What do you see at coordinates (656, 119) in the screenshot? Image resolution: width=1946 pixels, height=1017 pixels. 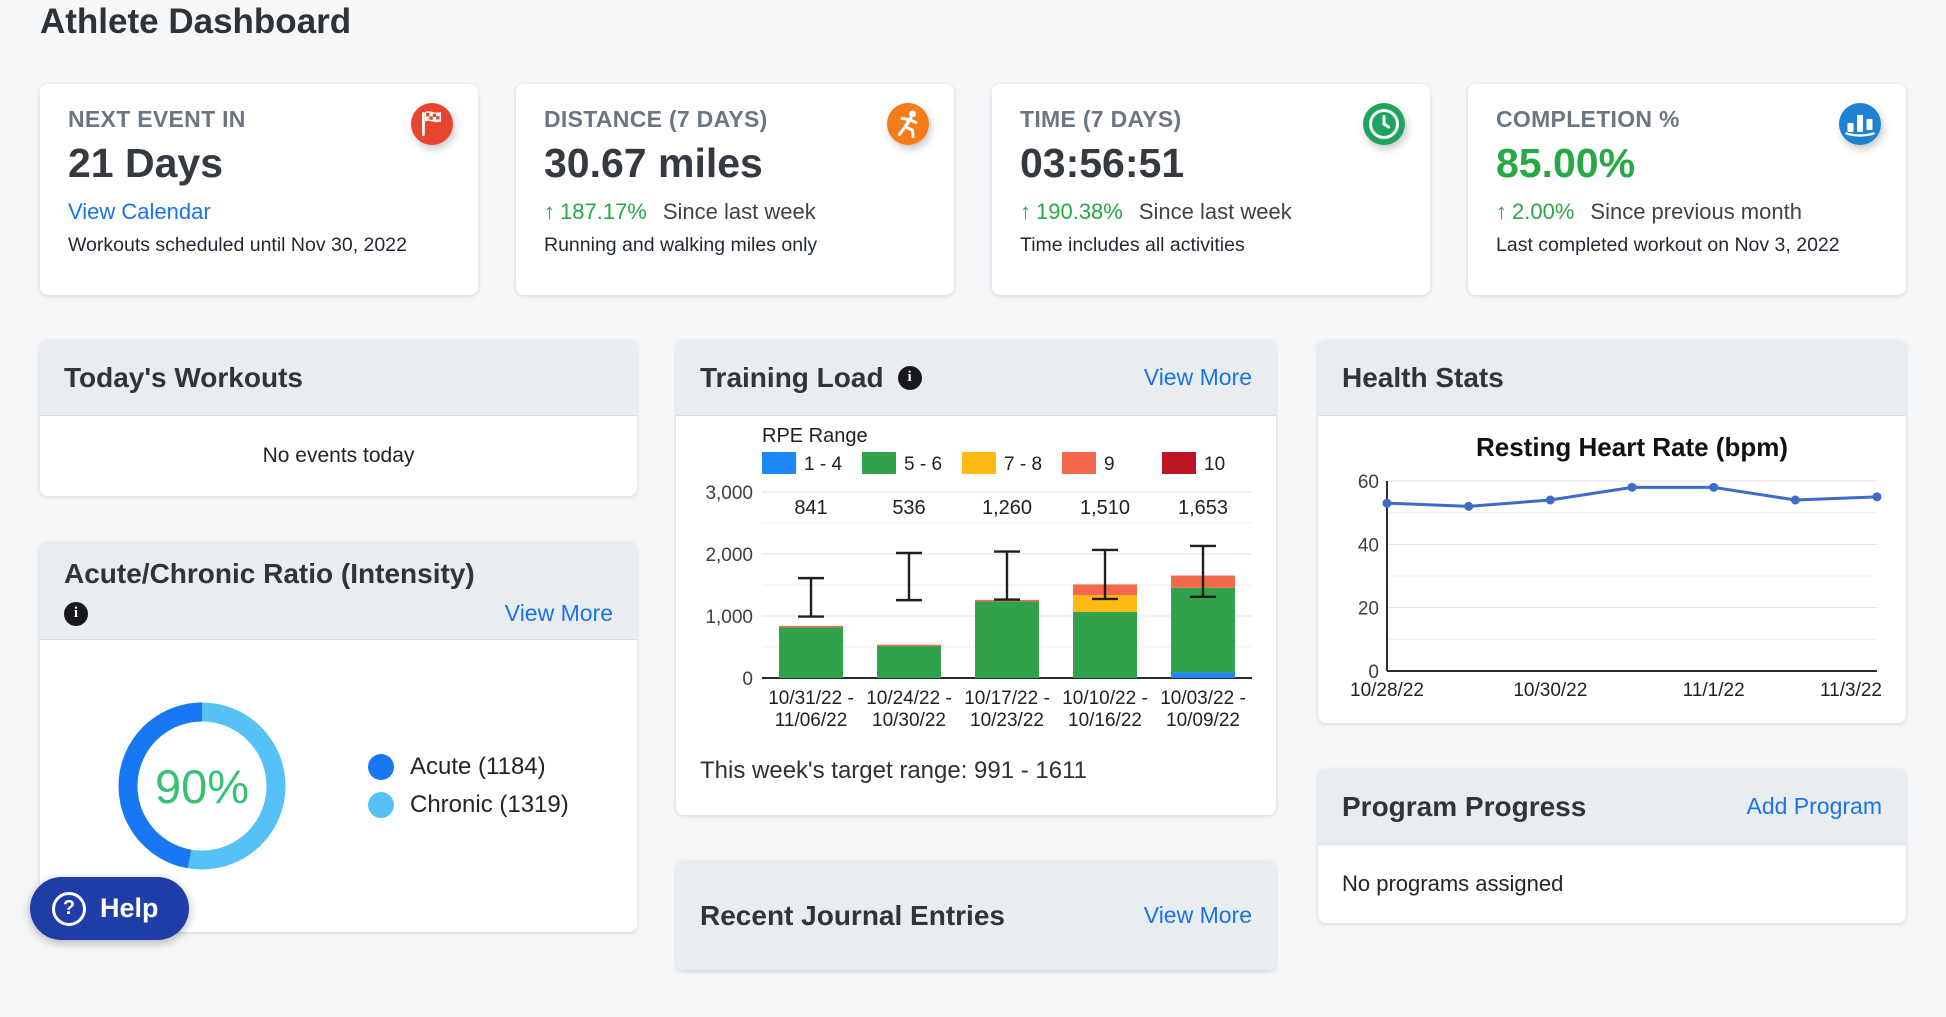 I see `stat-label: DISTANCE (7 DAYS)` at bounding box center [656, 119].